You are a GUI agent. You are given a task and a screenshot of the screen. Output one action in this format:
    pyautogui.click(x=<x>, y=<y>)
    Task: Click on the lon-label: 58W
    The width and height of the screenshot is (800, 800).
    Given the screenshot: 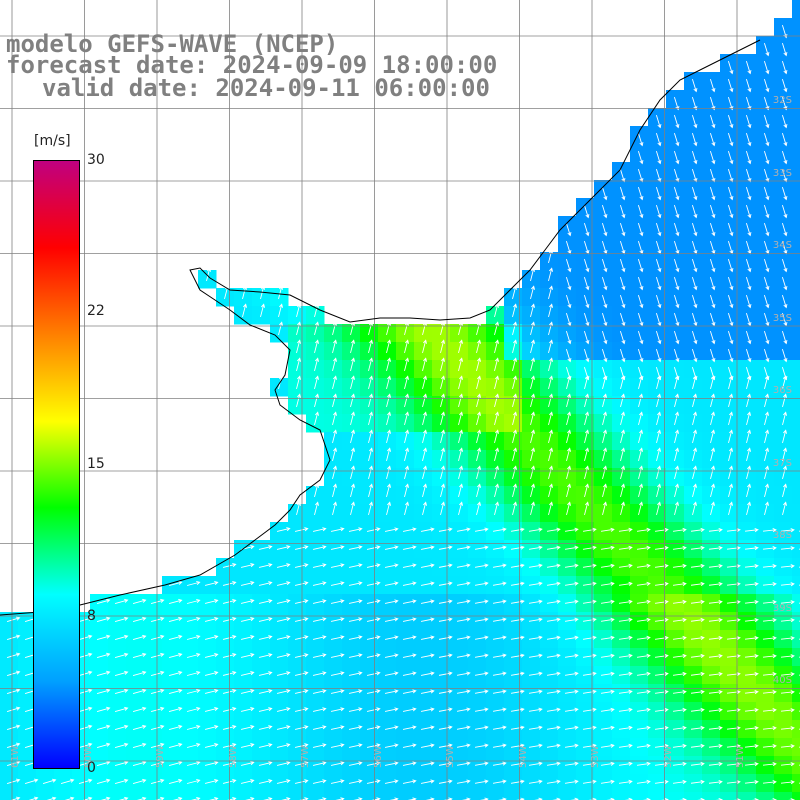 What is the action you would take?
    pyautogui.click(x=233, y=756)
    